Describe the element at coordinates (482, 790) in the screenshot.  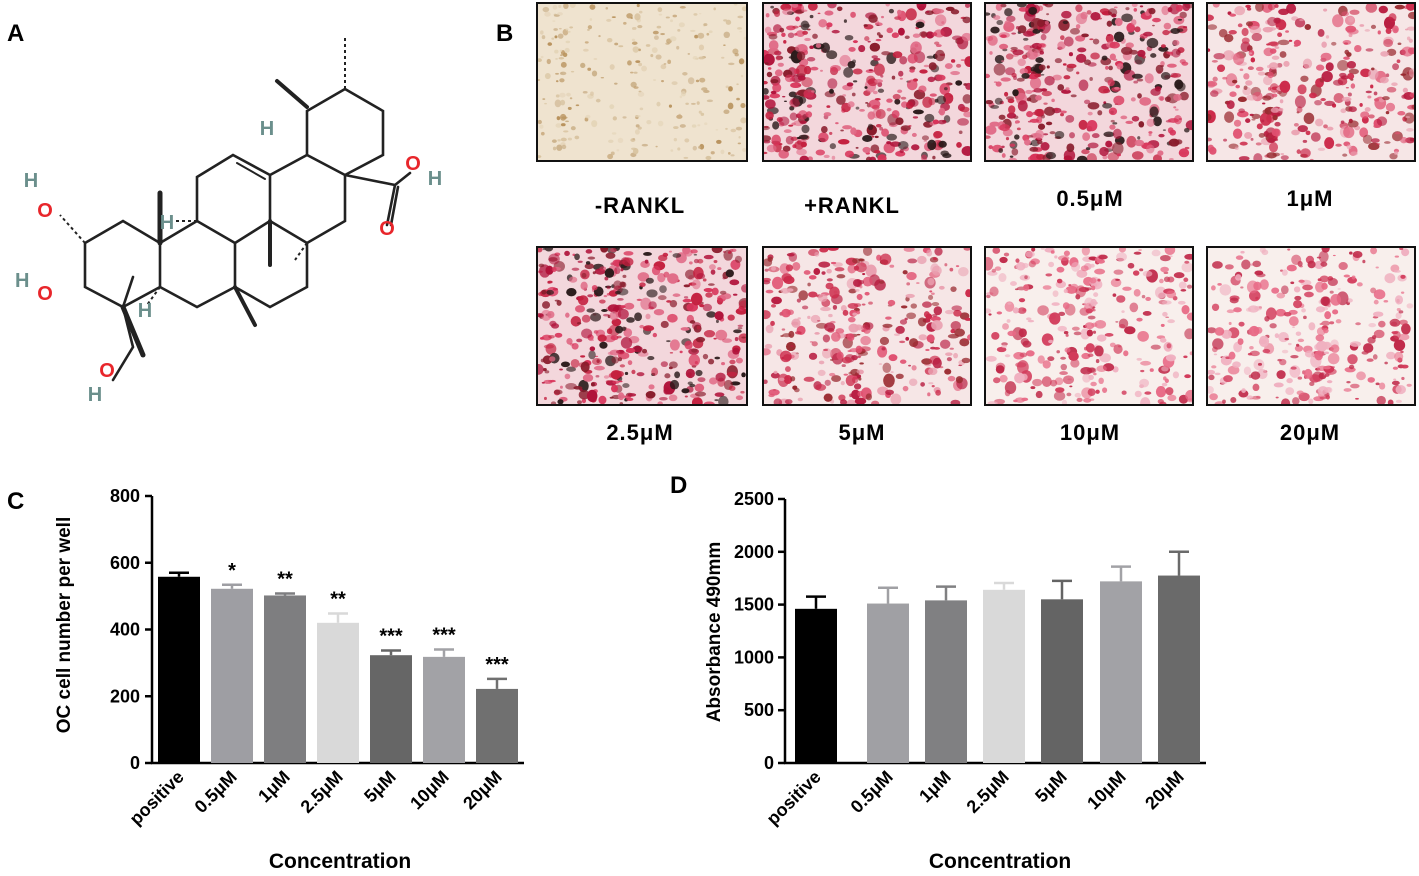
I see `chart-c-category-label: 20μM` at that location.